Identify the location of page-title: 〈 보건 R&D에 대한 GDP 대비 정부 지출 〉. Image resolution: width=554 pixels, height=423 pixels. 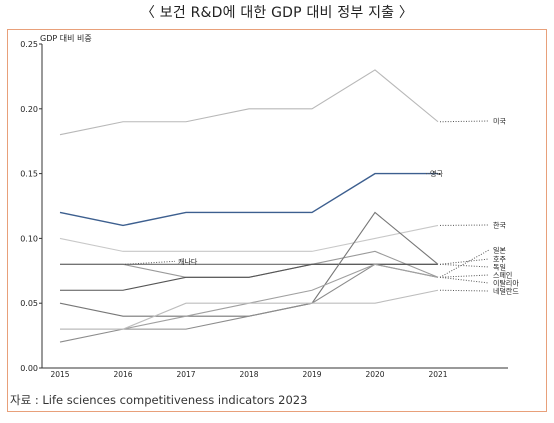
(277, 13).